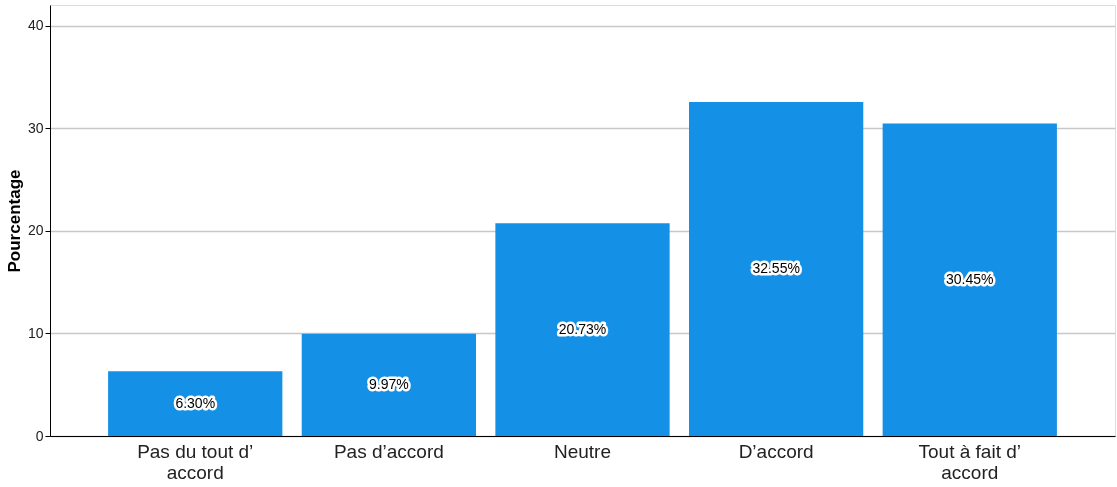 The width and height of the screenshot is (1117, 487). I want to click on data-label: 9.97%, so click(389, 383).